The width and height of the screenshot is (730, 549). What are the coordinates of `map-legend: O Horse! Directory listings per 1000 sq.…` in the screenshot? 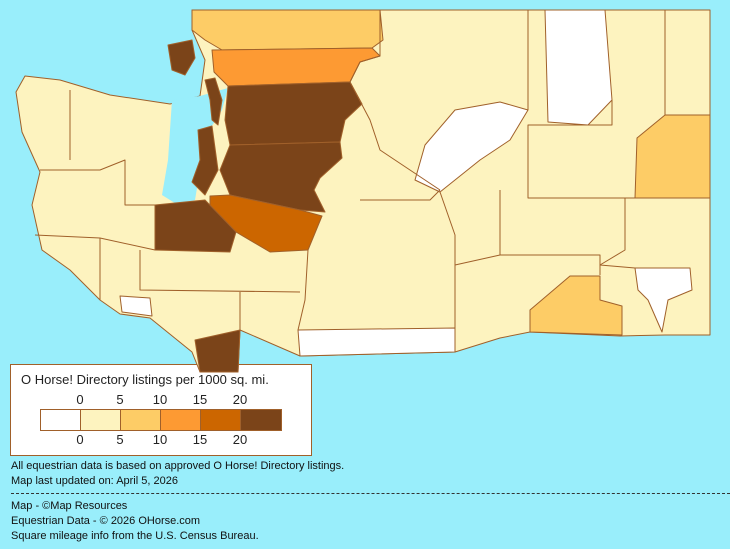 It's located at (161, 410).